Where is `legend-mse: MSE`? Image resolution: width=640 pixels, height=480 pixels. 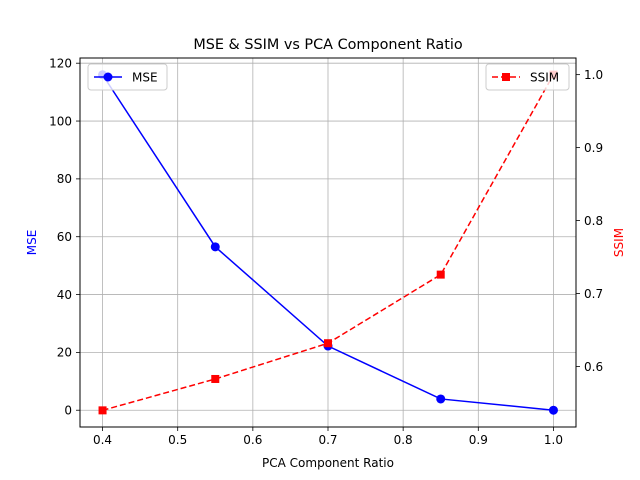
legend-mse: MSE is located at coordinates (127, 77).